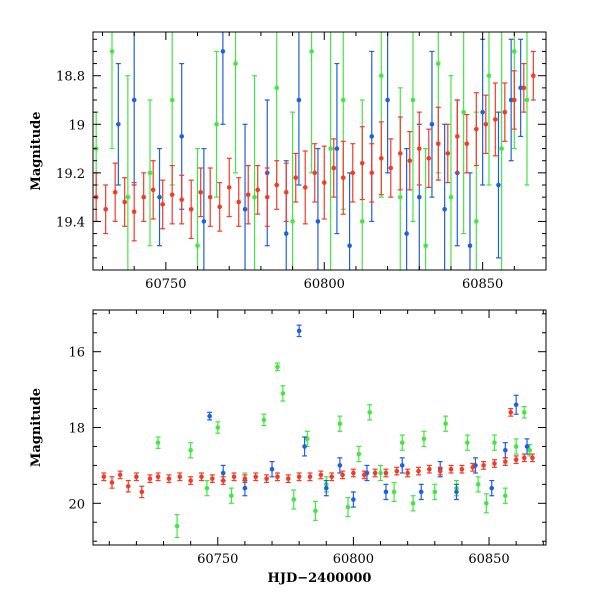  What do you see at coordinates (76, 429) in the screenshot?
I see `y-tick-label: 18` at bounding box center [76, 429].